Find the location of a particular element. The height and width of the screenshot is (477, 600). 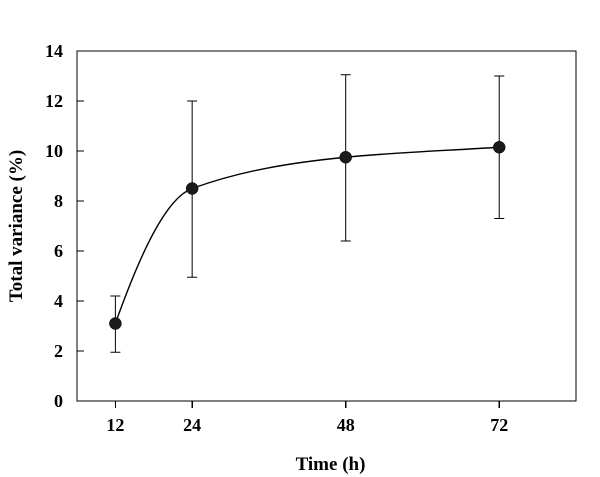

x-tick-label: 72 is located at coordinates (499, 425).